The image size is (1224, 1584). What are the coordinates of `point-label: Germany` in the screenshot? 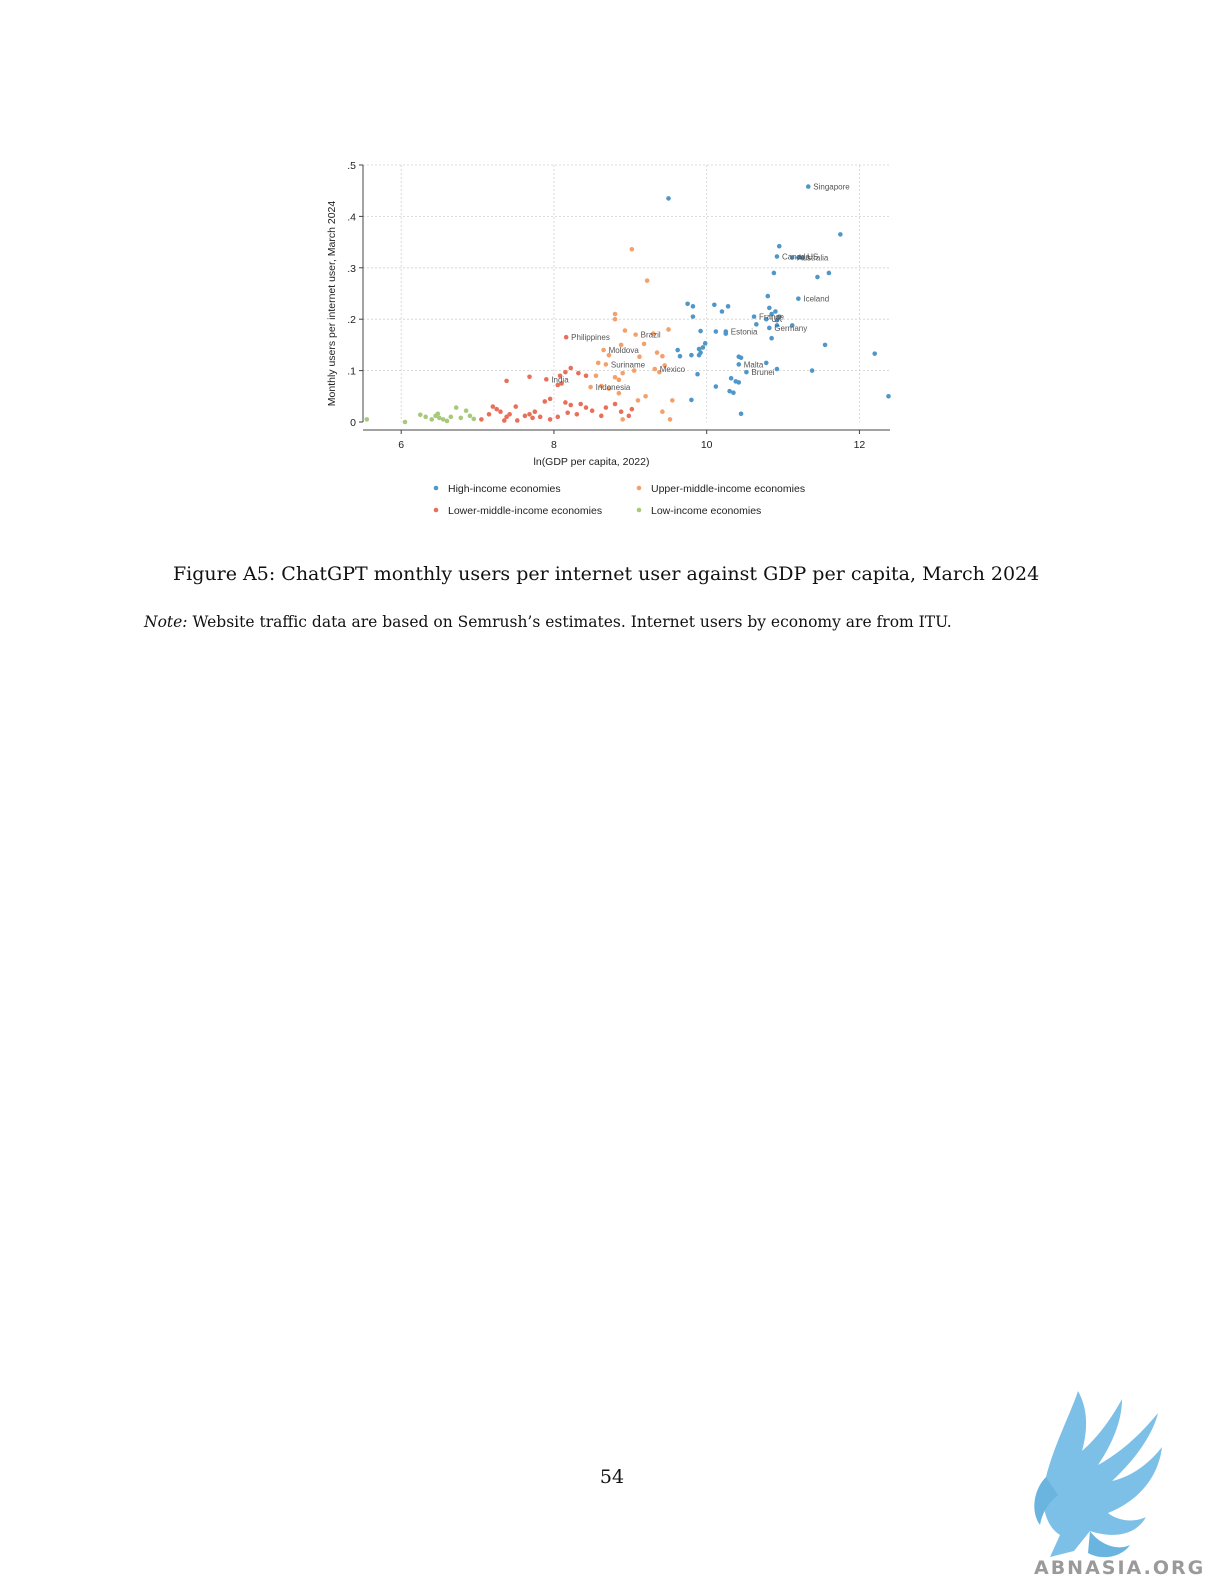 It's located at (790, 328).